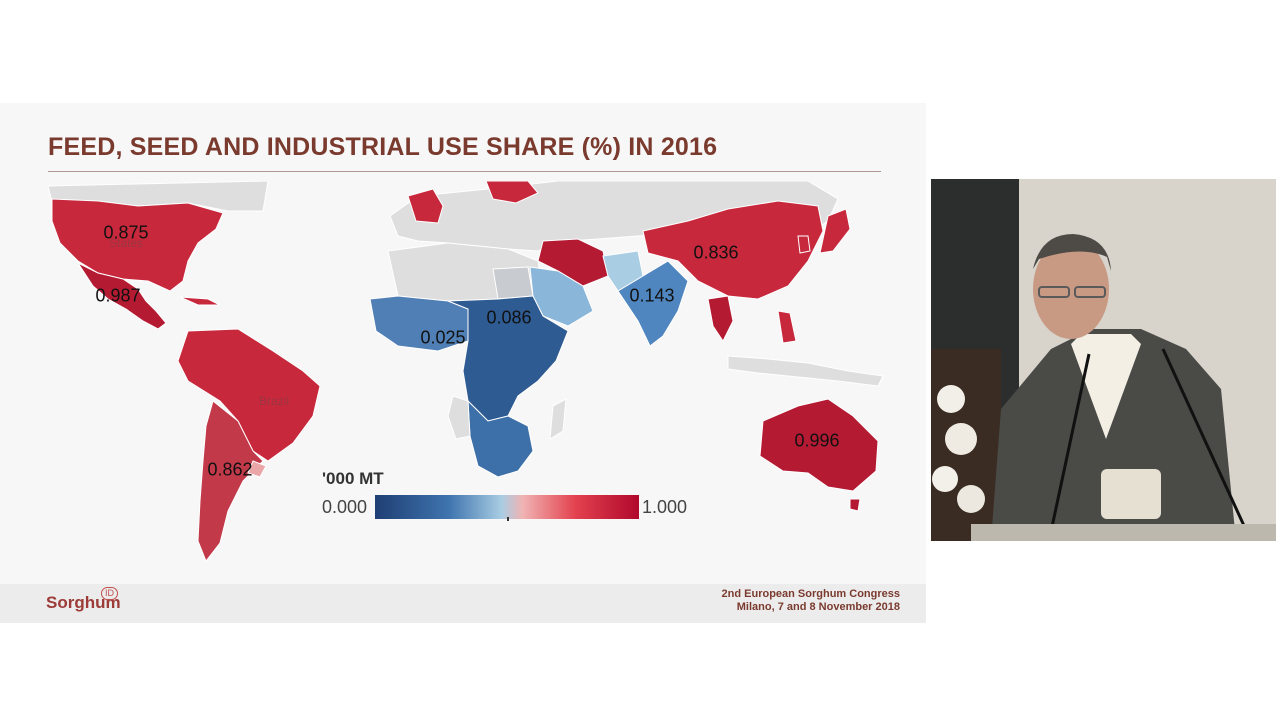  I want to click on legend-title: '000 MT, so click(353, 478).